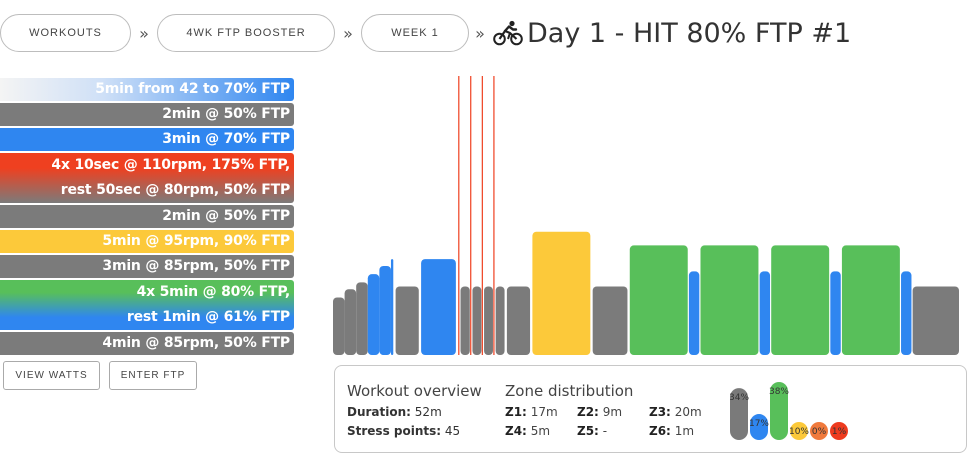  What do you see at coordinates (540, 431) in the screenshot?
I see `zone-value: 5m` at bounding box center [540, 431].